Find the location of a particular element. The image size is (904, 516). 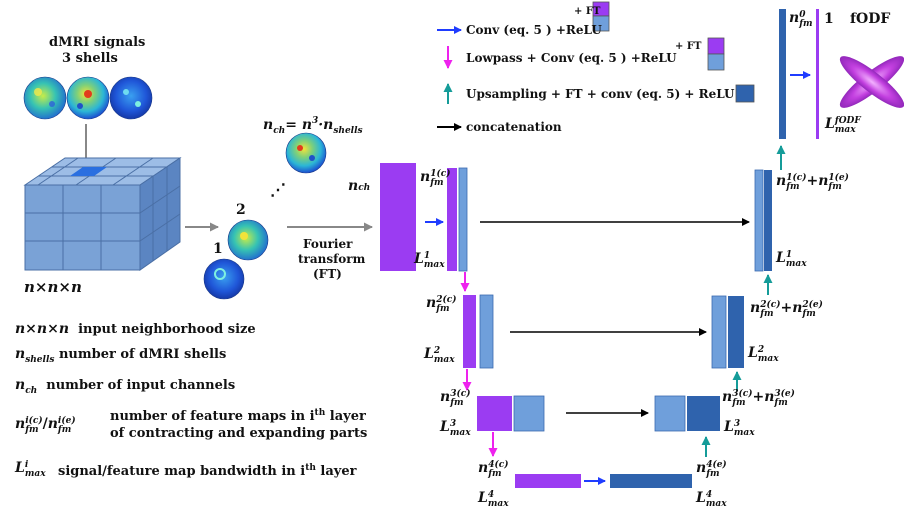

enc2-blue-block is located at coordinates (486, 331).